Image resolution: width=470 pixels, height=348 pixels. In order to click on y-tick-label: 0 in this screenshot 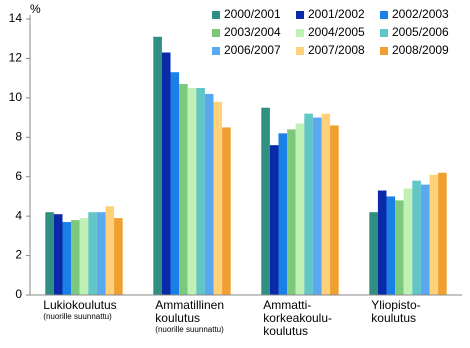, I will do `click(18, 294)`.